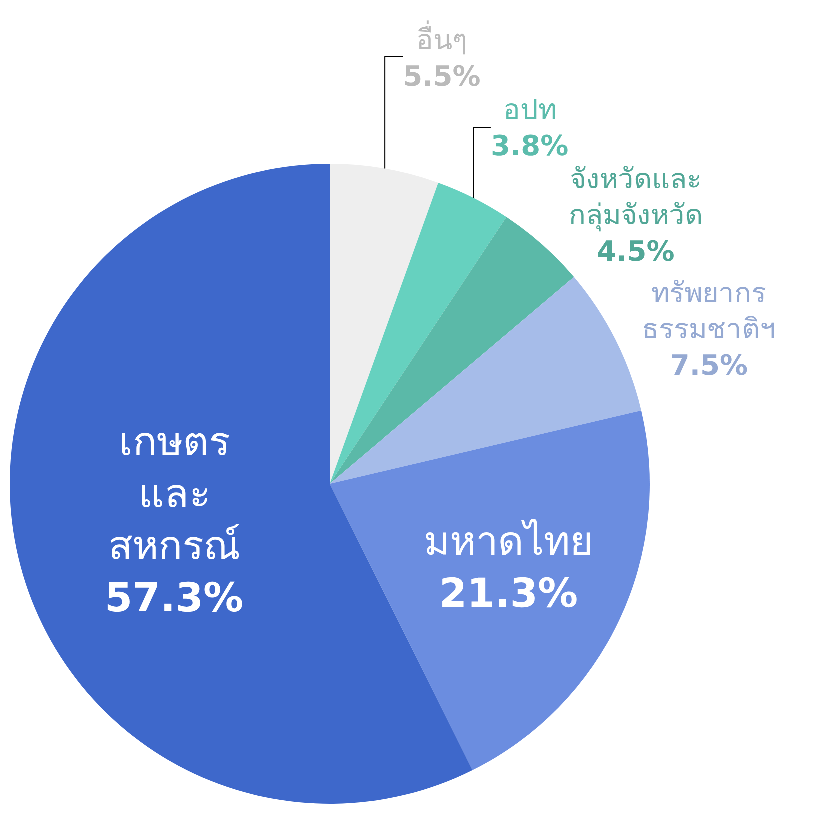 The height and width of the screenshot is (814, 837). What do you see at coordinates (174, 495) in the screenshot?
I see `slice-label: เกษตร และ สหกรณ์` at bounding box center [174, 495].